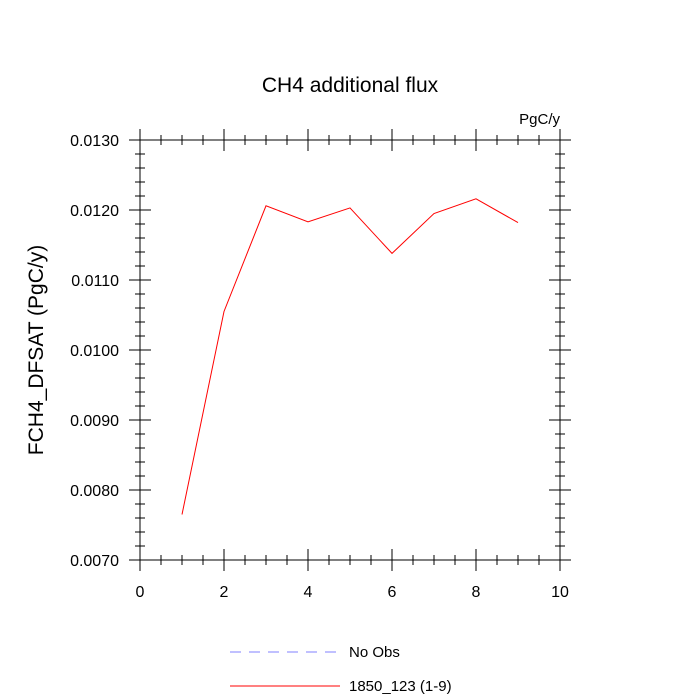  Describe the element at coordinates (94, 211) in the screenshot. I see `y-tick-label: 0.0120` at that location.